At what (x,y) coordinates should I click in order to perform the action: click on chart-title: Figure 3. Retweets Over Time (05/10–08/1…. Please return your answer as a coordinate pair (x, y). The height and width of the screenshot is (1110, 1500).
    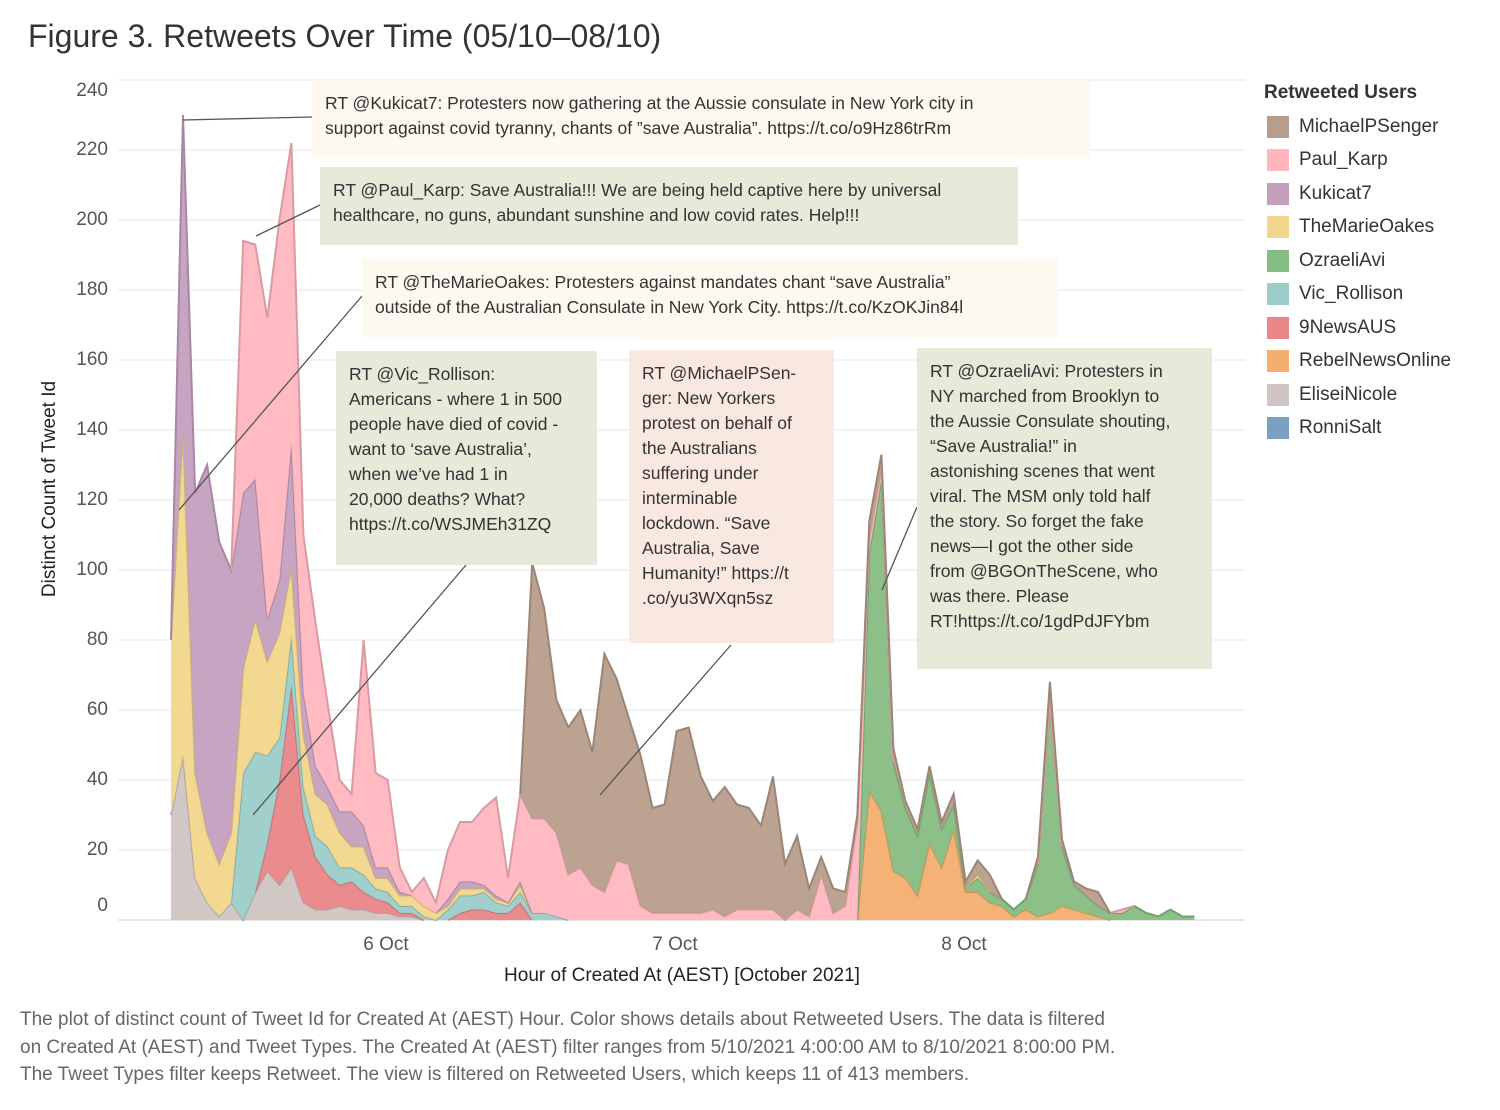
    Looking at the image, I should click on (345, 36).